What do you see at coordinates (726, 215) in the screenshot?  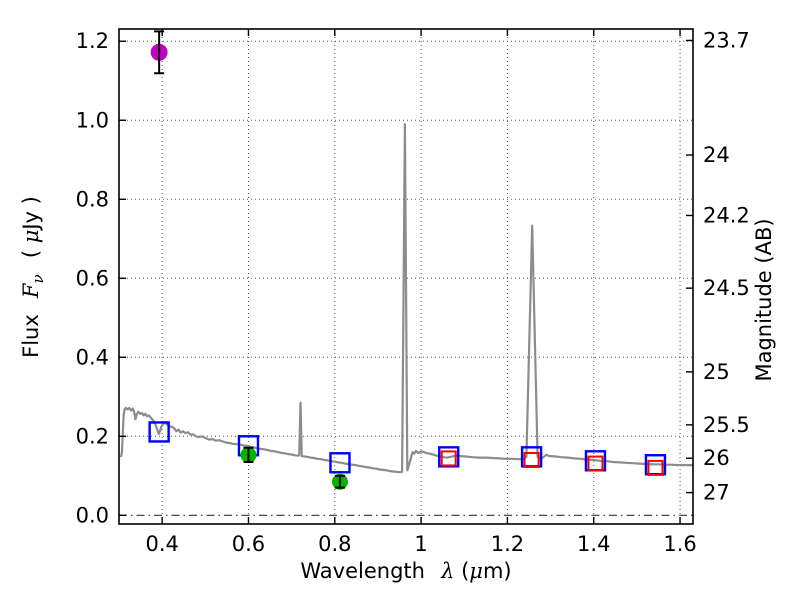 I see `y-right-tick-label: 24.2` at bounding box center [726, 215].